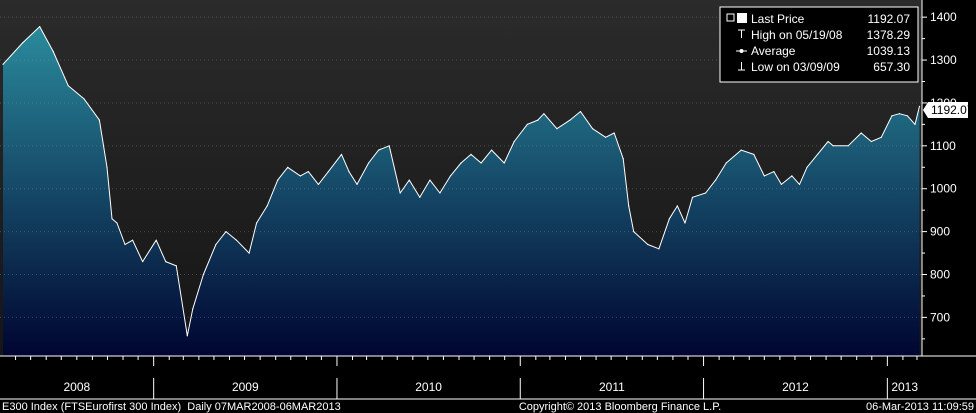  I want to click on legend-label: High on 05/19/08, so click(797, 35).